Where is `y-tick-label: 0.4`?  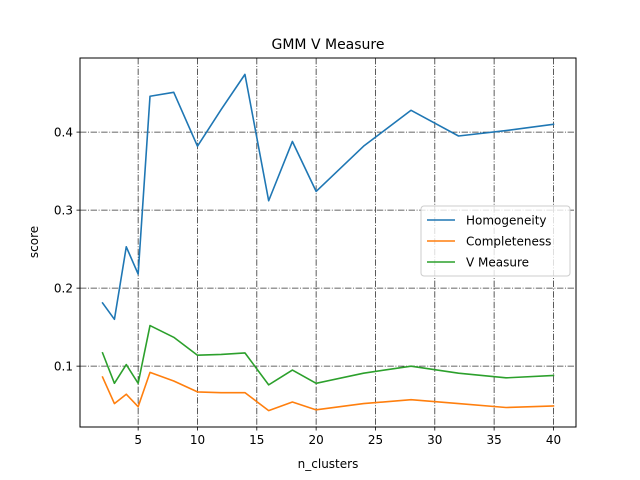 y-tick-label: 0.4 is located at coordinates (63, 133).